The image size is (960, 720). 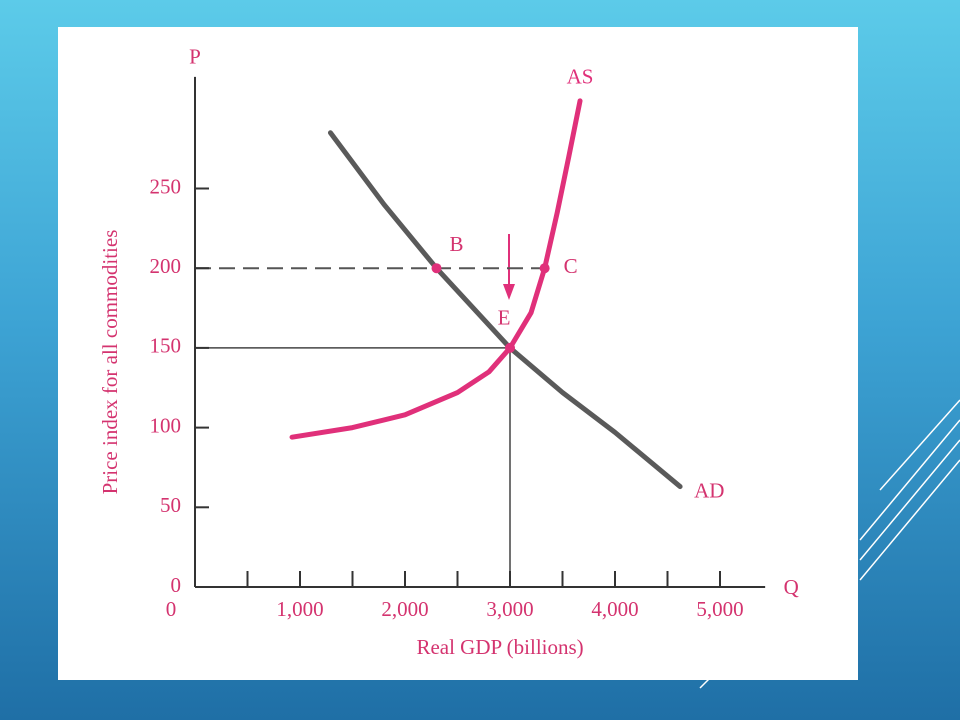 I want to click on point-label: B, so click(x=456, y=244).